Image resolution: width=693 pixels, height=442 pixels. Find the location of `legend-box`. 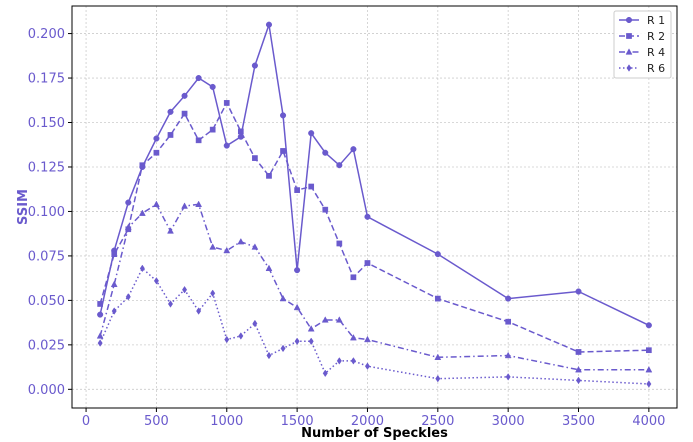

legend-box is located at coordinates (642, 44).